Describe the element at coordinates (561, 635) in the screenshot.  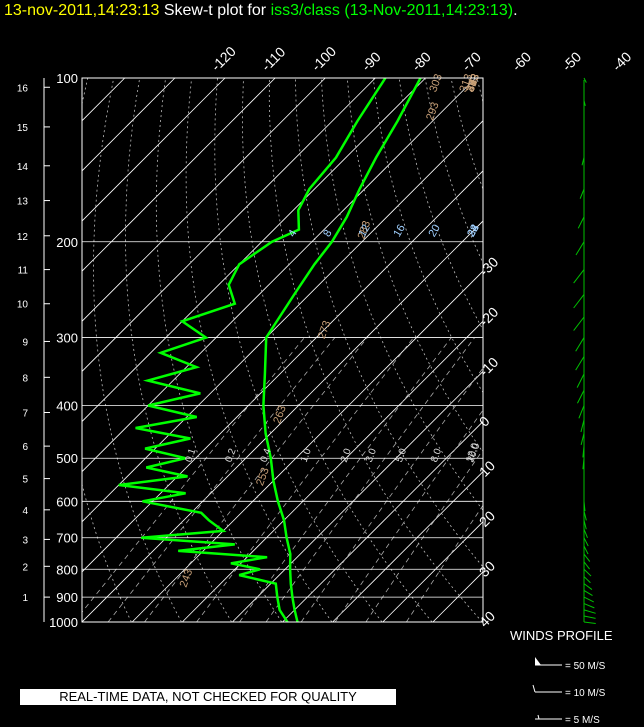
I see `winds-profile-title: WINDS PROFILE` at that location.